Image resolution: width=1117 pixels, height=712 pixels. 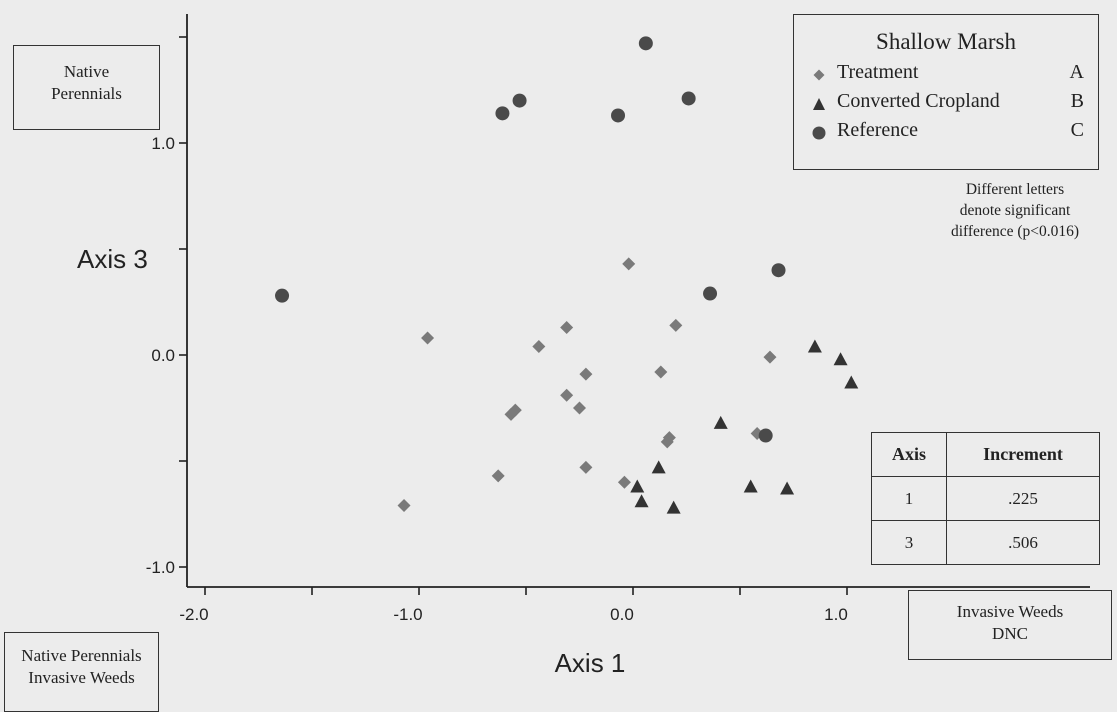 What do you see at coordinates (1015, 231) in the screenshot?
I see `note-line: difference (p<0.016)` at bounding box center [1015, 231].